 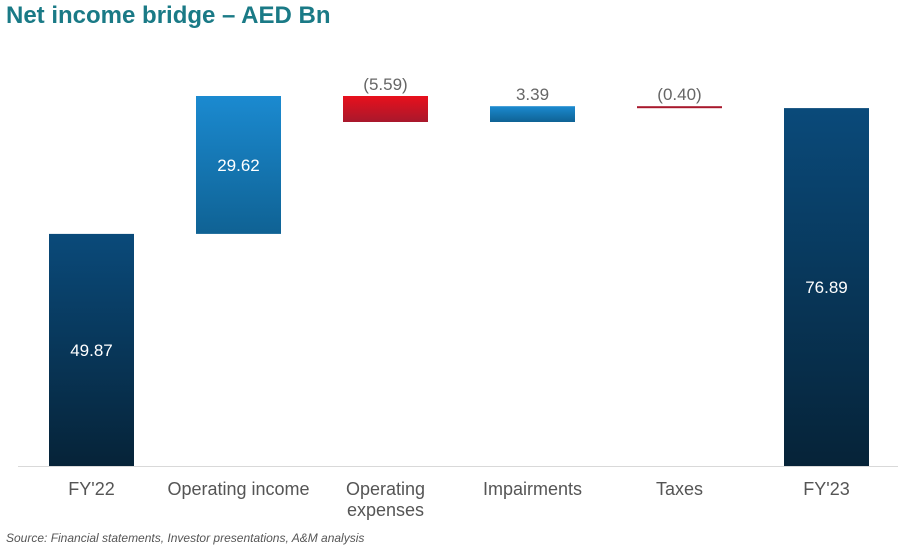 I want to click on category-label-2: Operating expenses, so click(x=385, y=499).